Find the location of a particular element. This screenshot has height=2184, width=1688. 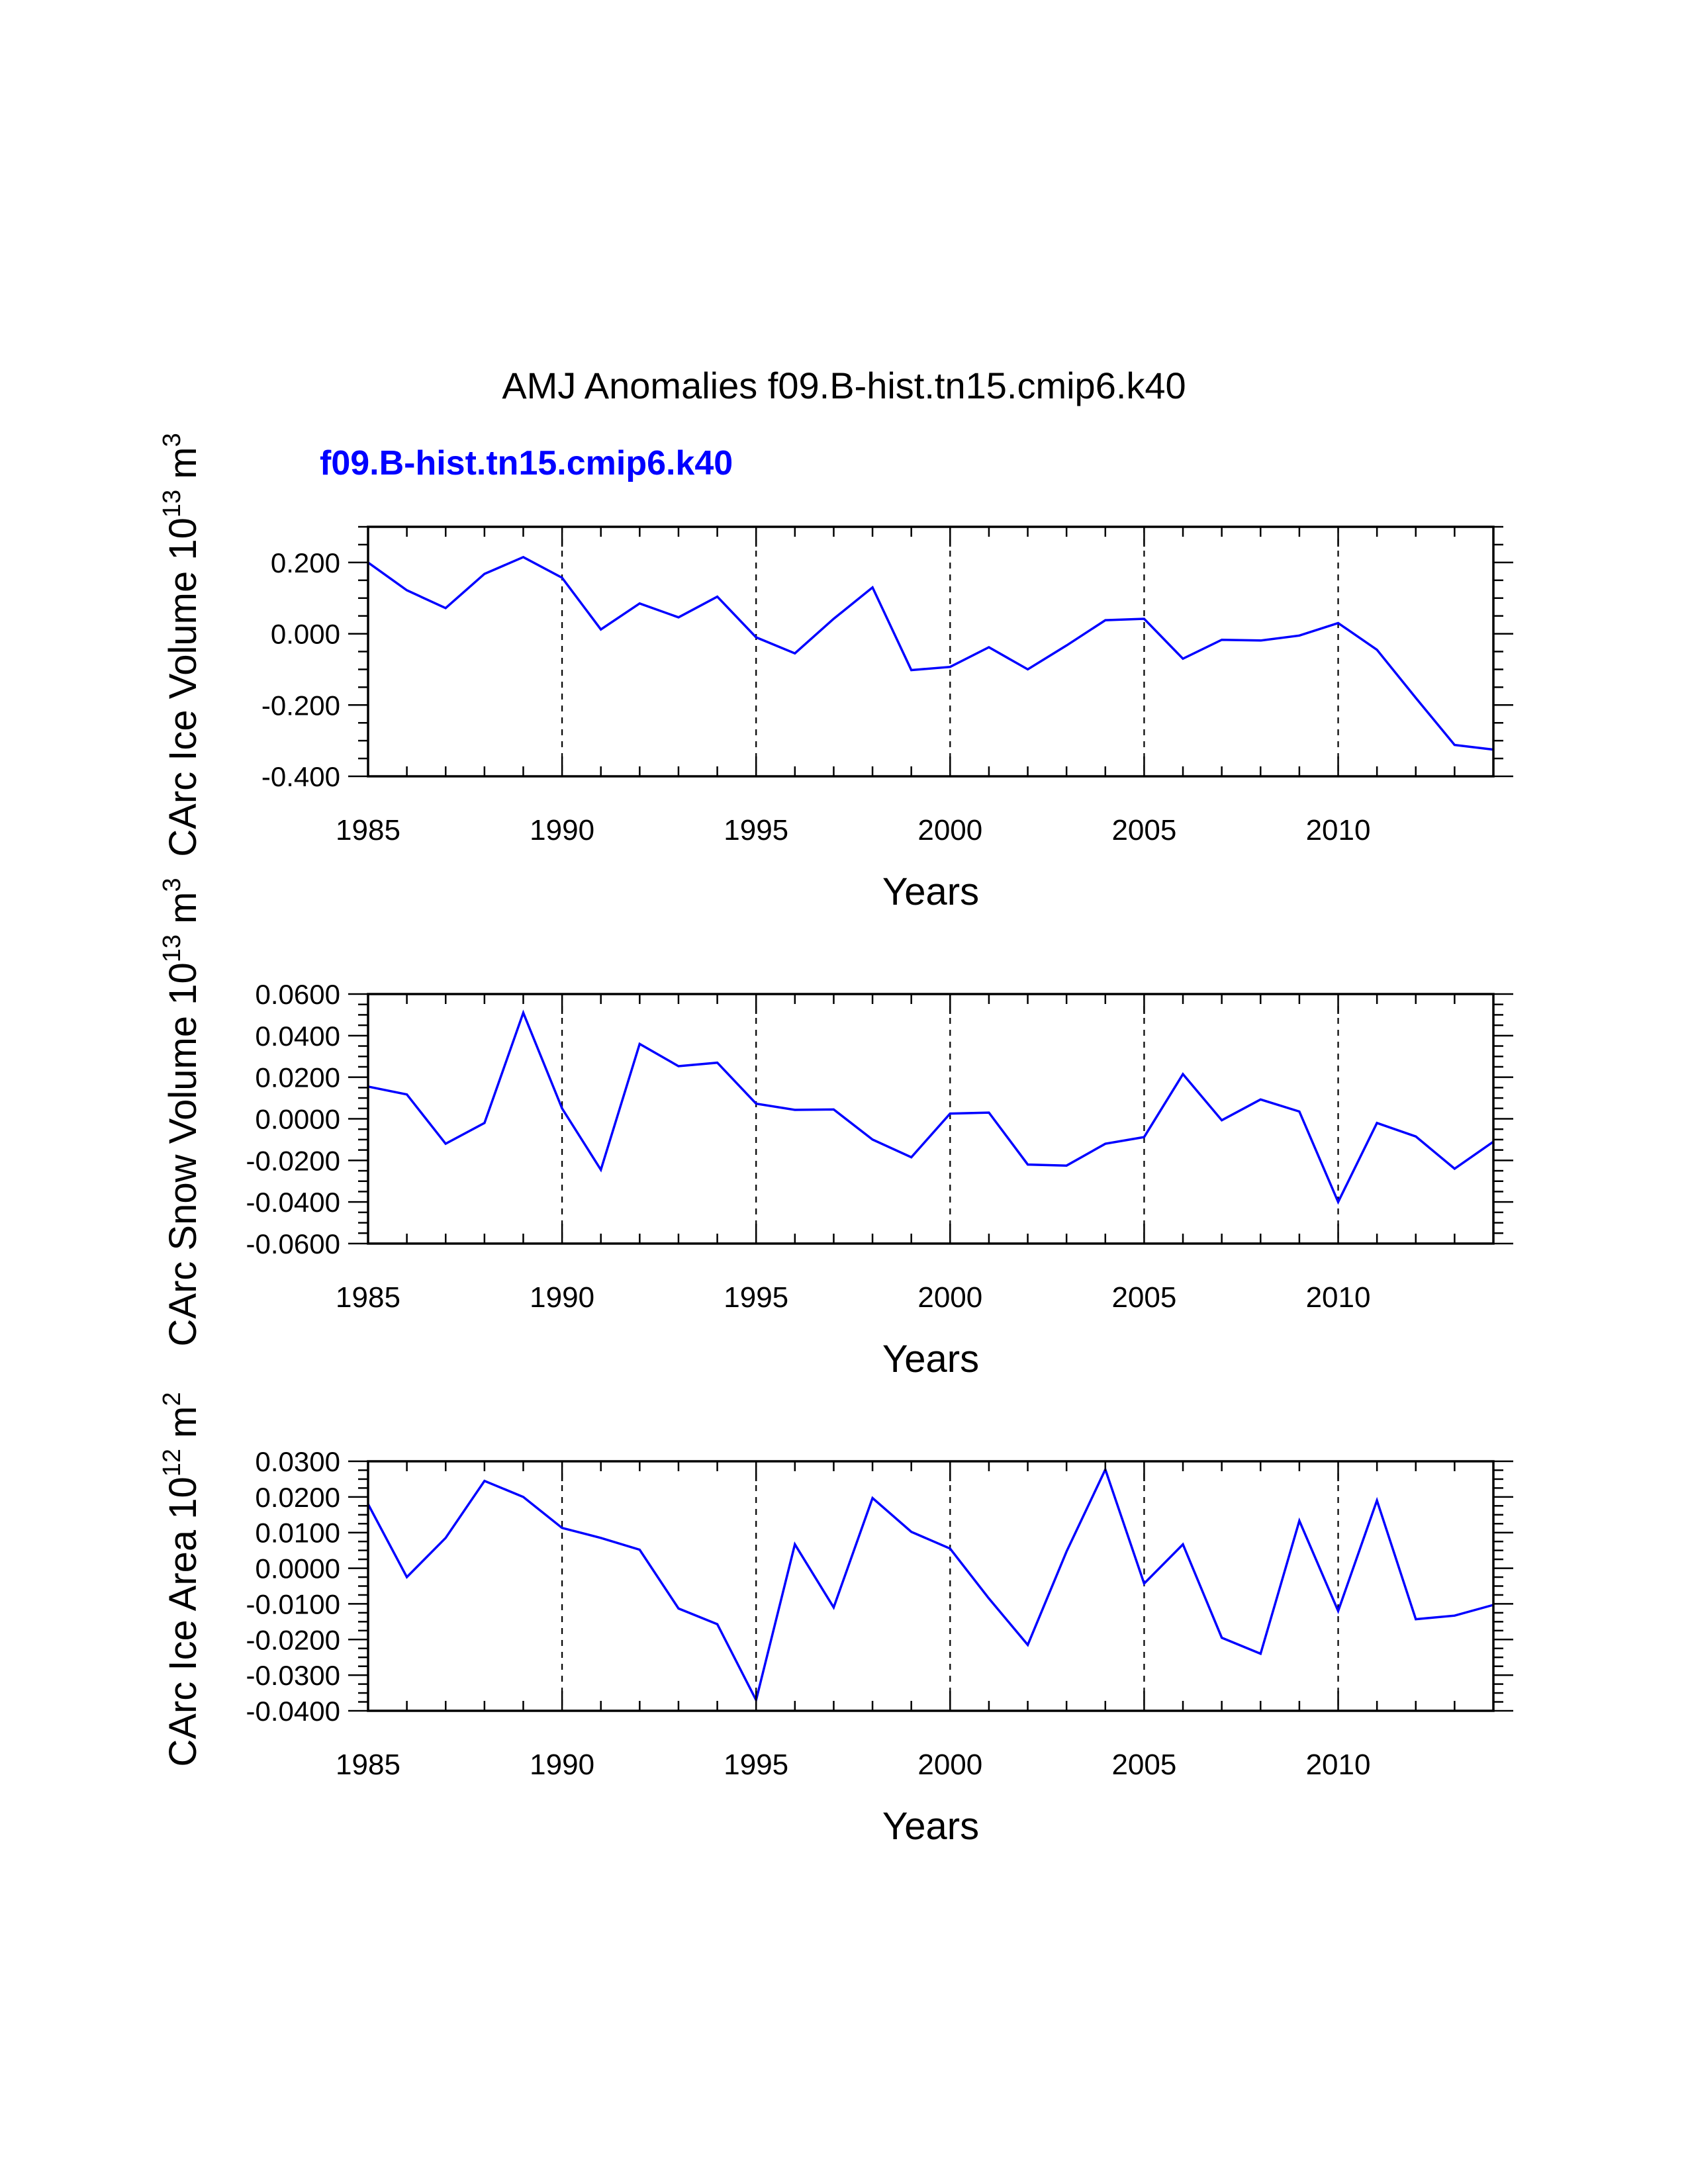

y-axis-label: CArc Snow Volume 1013 m3 is located at coordinates (181, 1112).